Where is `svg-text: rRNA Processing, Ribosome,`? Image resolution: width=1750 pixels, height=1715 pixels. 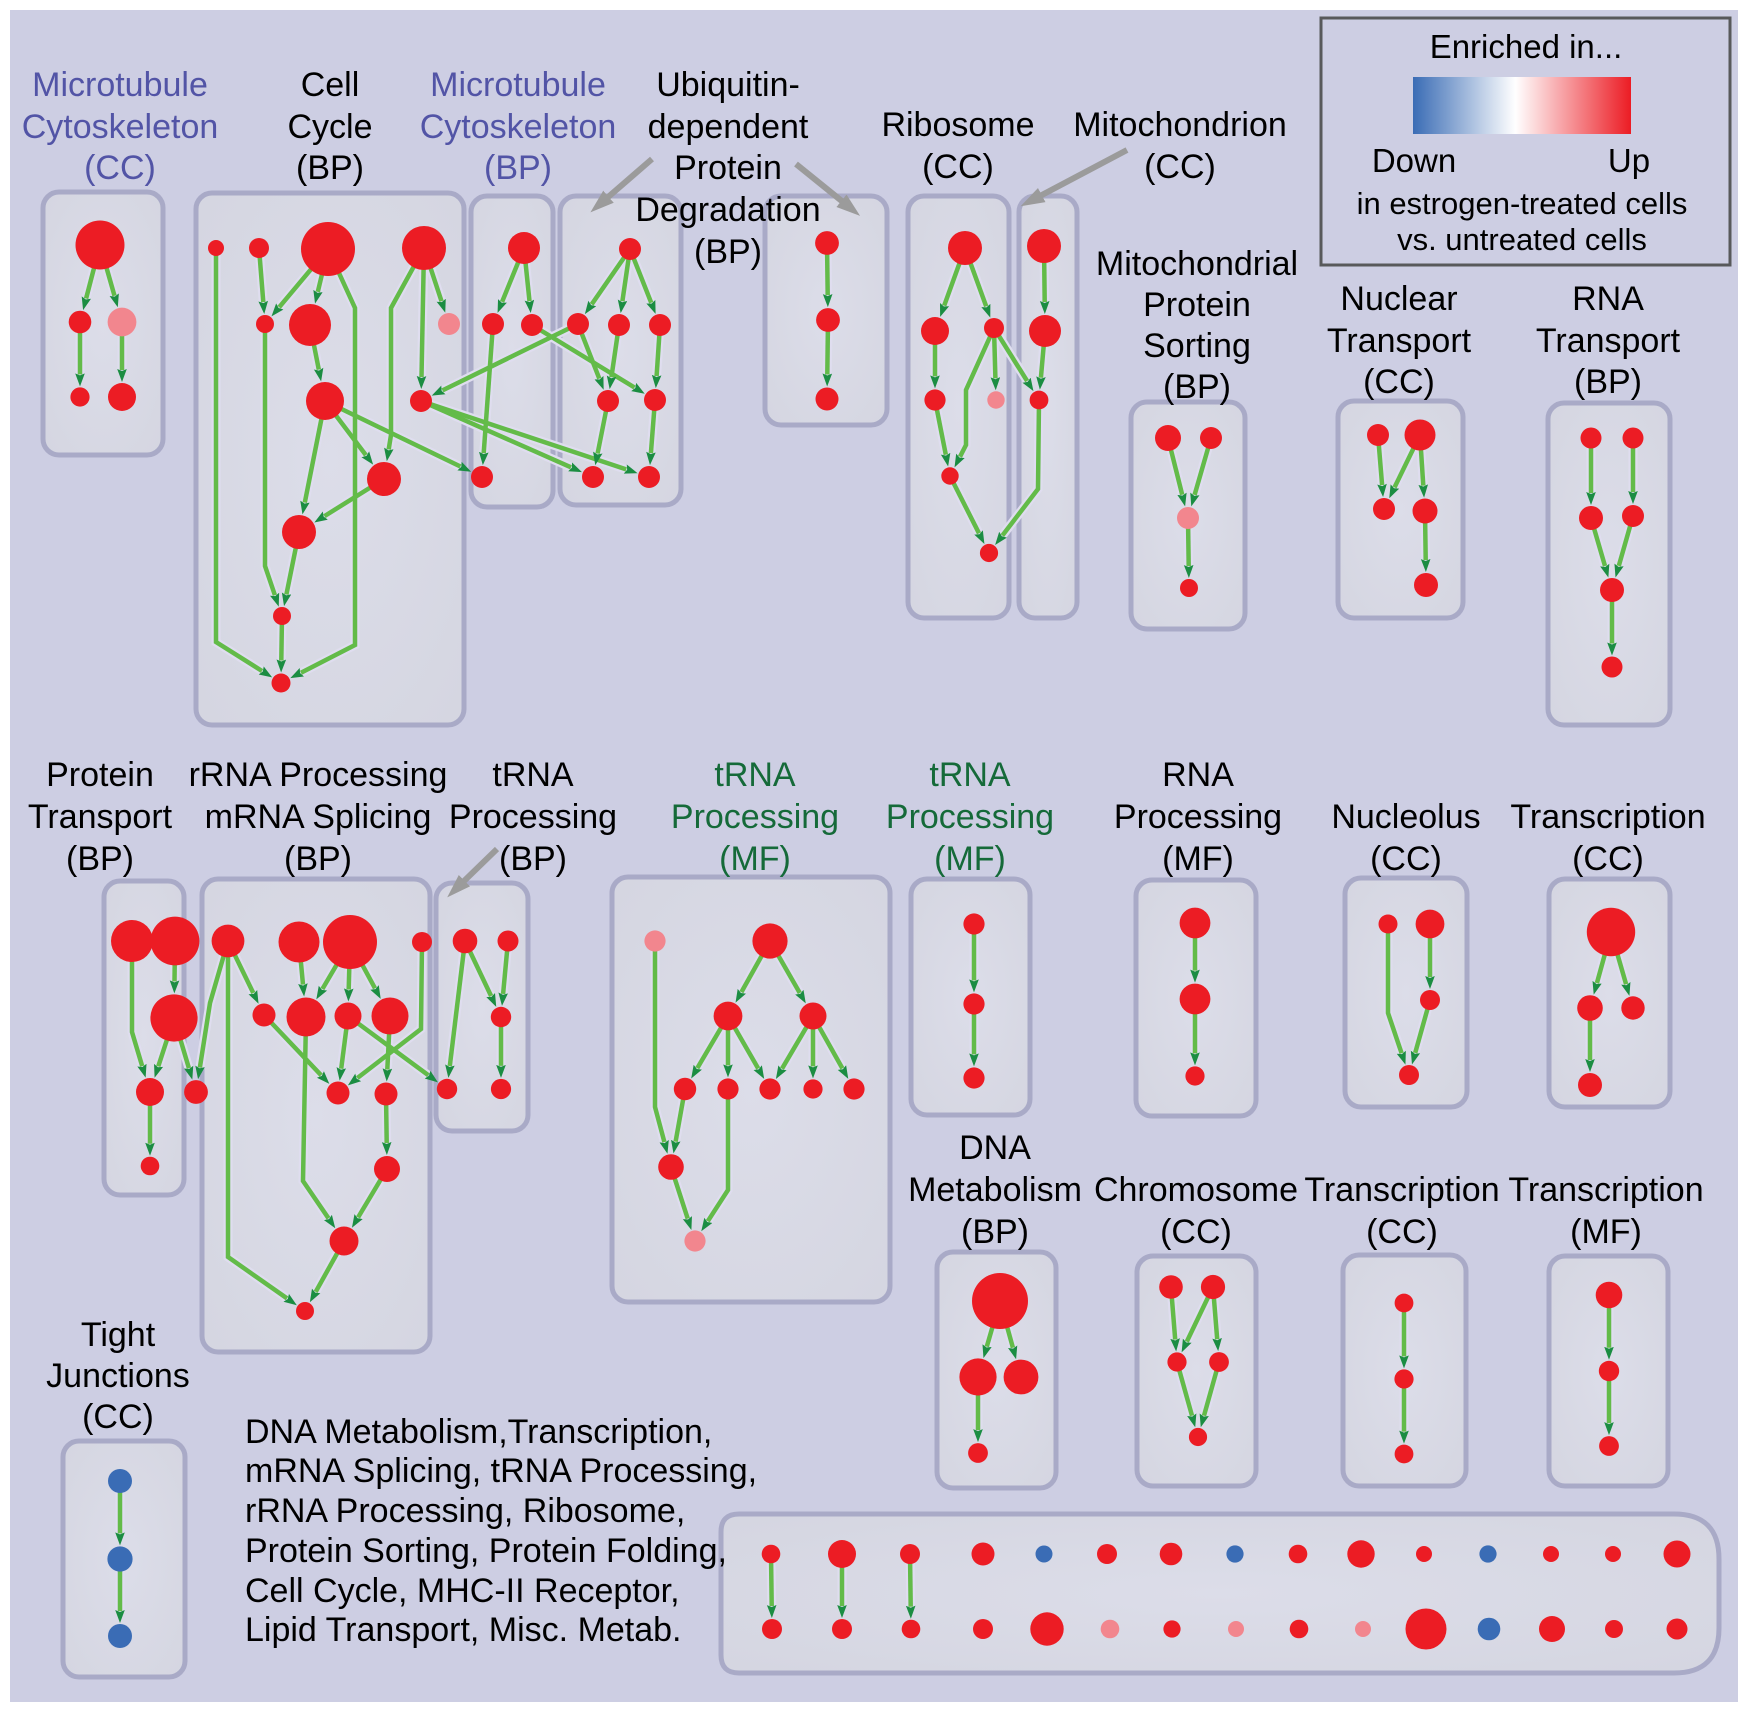 svg-text: rRNA Processing, Ribosome, is located at coordinates (465, 1511).